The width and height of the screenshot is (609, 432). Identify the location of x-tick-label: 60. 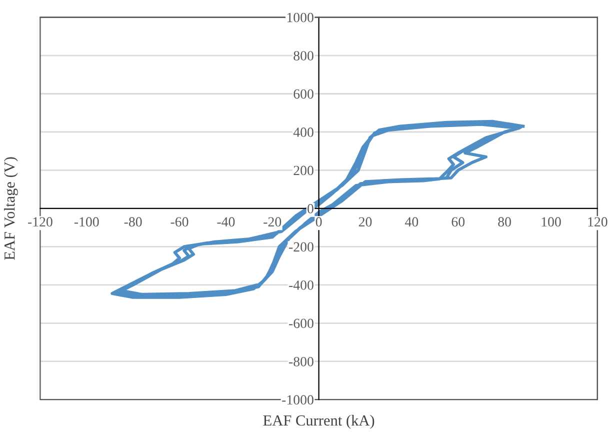
(458, 222).